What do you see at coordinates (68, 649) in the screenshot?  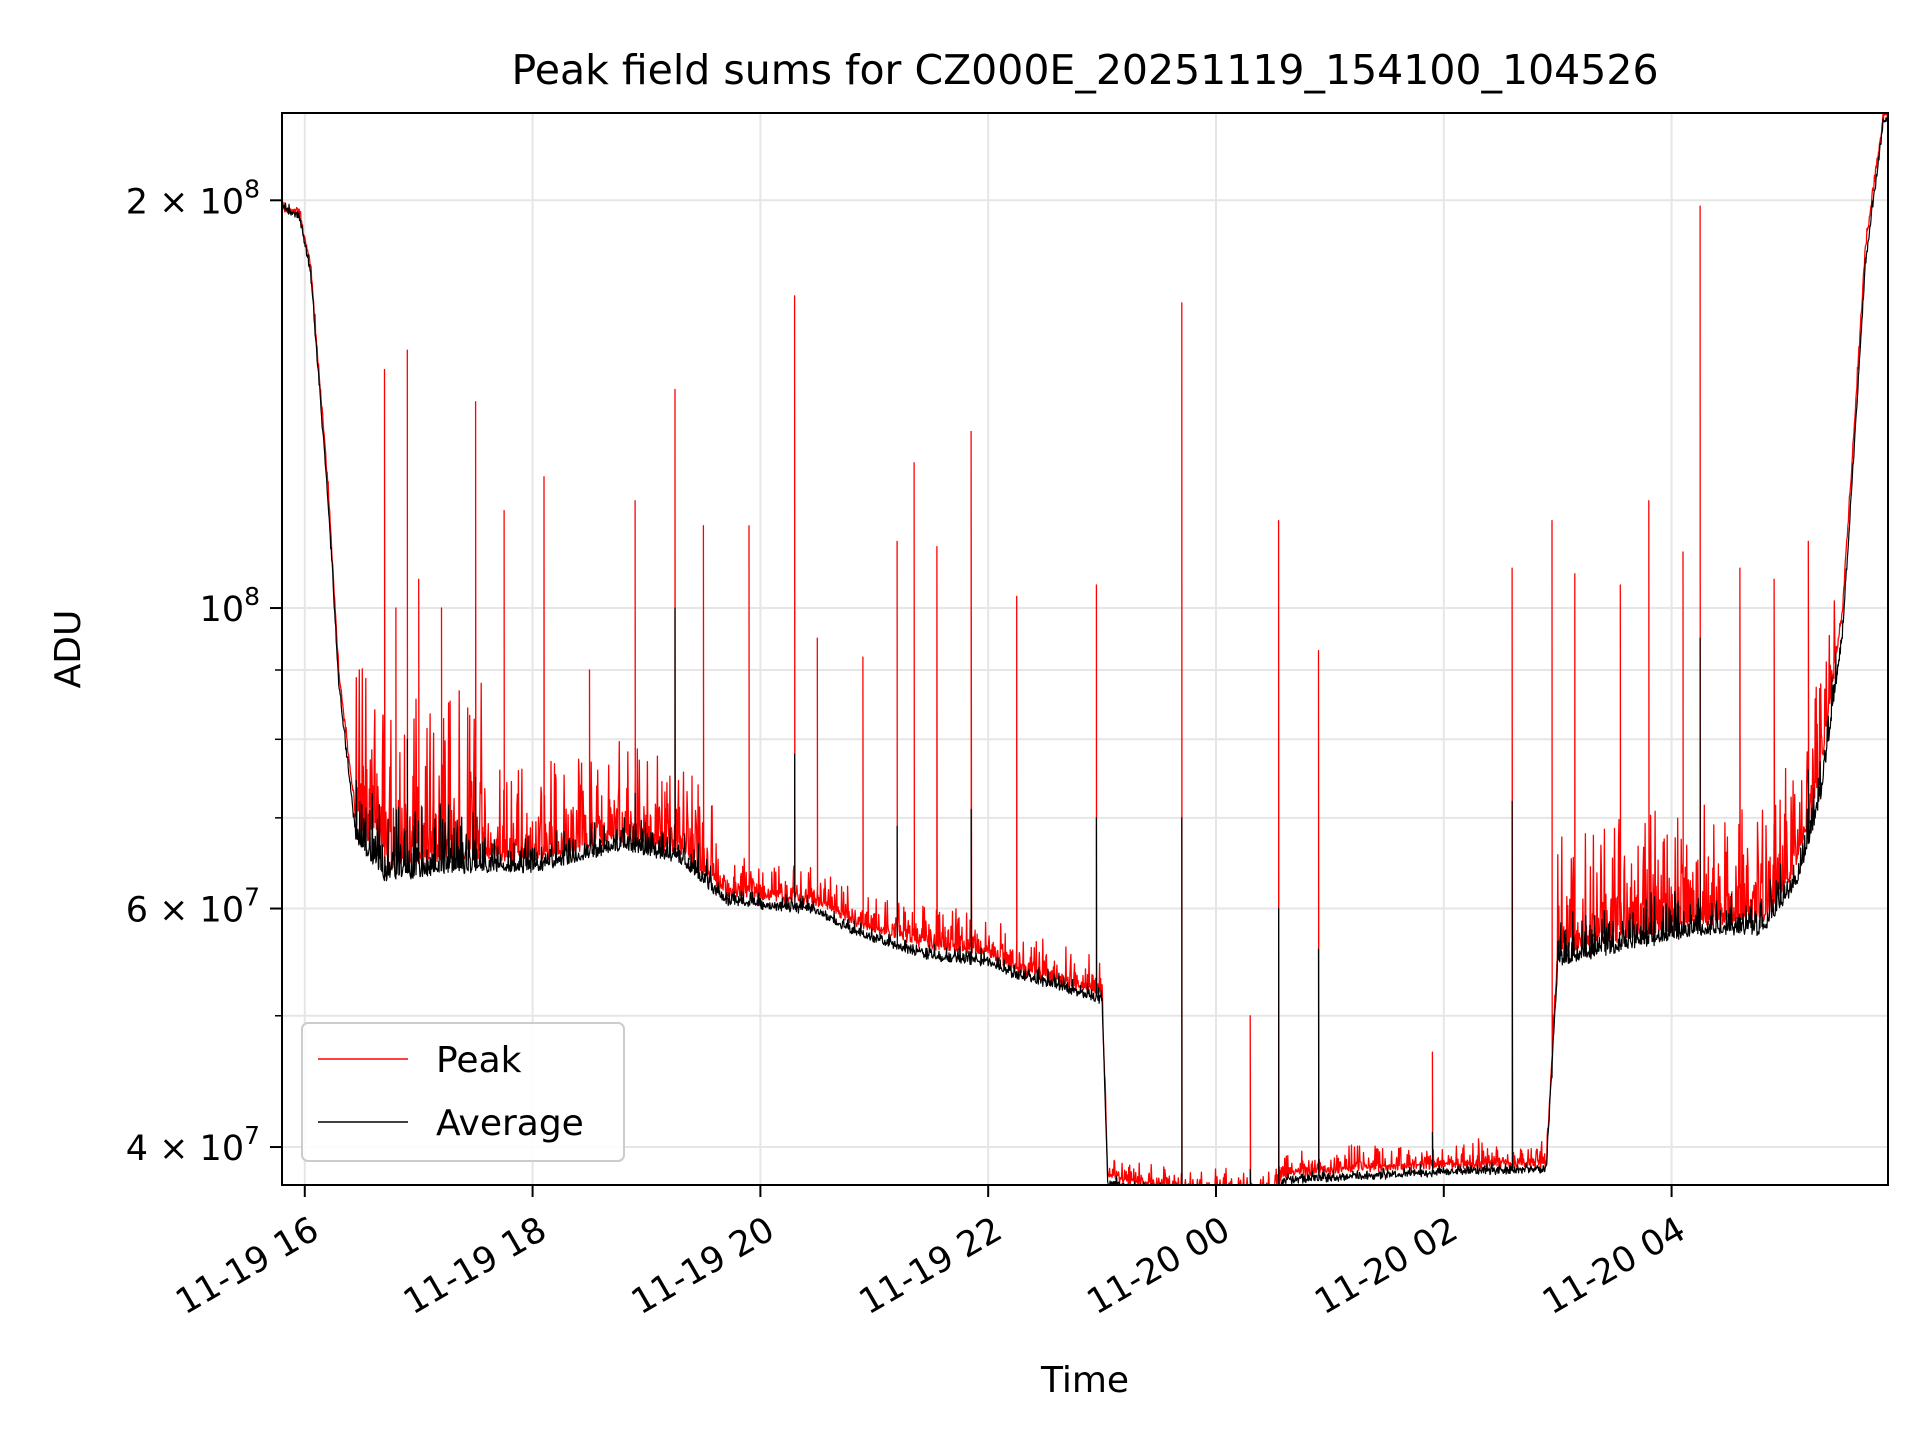 I see `y-axis-label: ADU` at bounding box center [68, 649].